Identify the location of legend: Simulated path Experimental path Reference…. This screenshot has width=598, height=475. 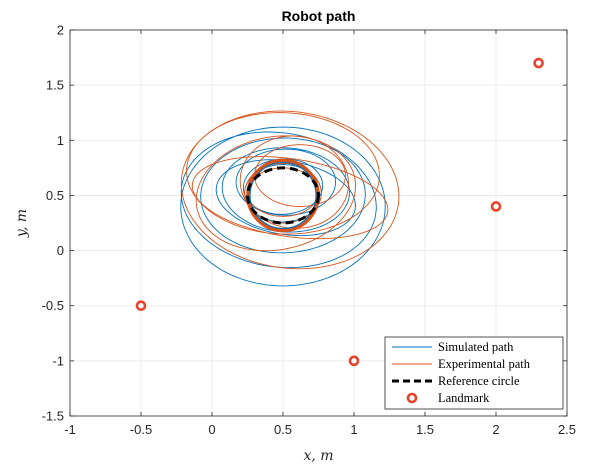
(474, 373).